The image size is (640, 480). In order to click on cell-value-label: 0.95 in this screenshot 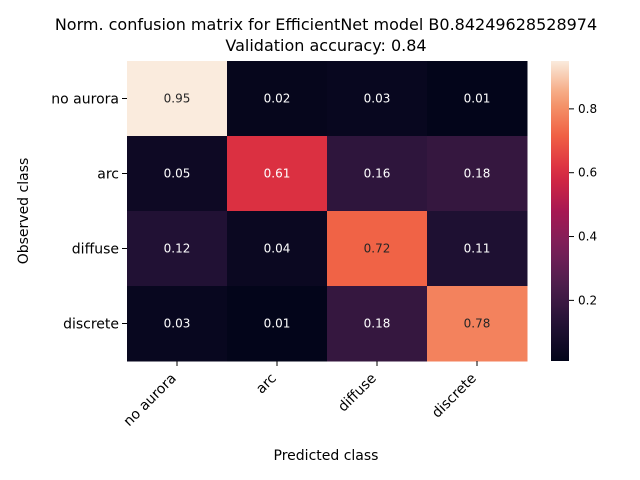, I will do `click(177, 99)`.